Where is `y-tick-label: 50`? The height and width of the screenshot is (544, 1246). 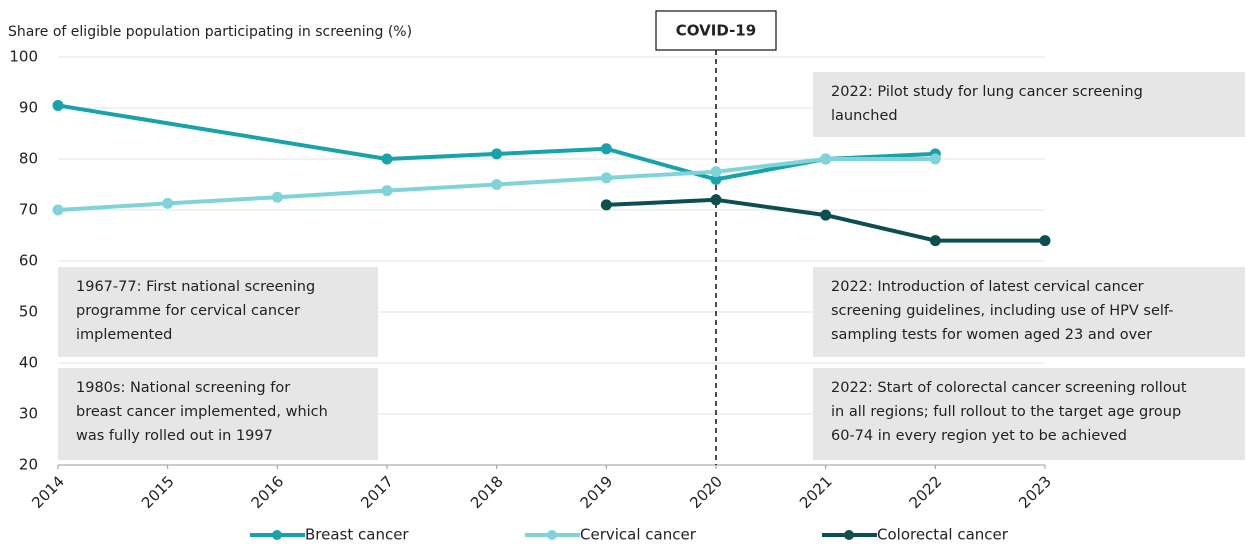
y-tick-label: 50 is located at coordinates (28, 312).